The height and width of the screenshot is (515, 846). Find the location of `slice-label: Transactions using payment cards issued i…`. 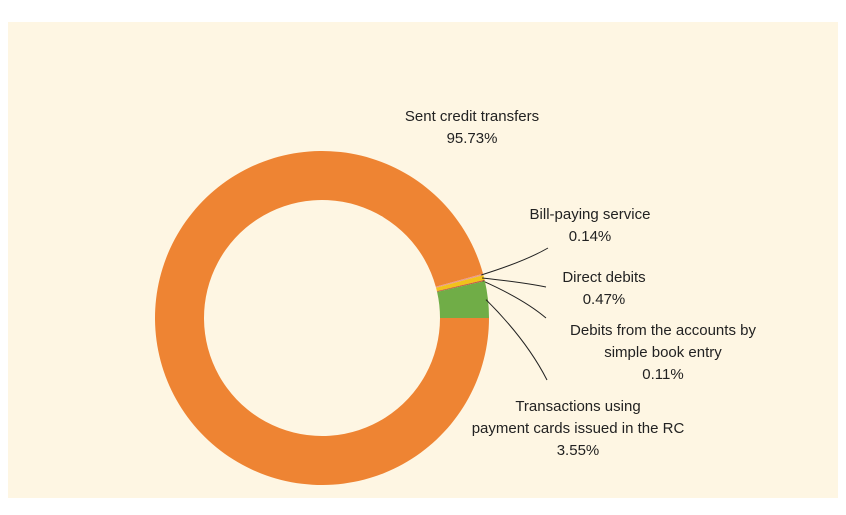

slice-label: Transactions using payment cards issued i… is located at coordinates (578, 417).